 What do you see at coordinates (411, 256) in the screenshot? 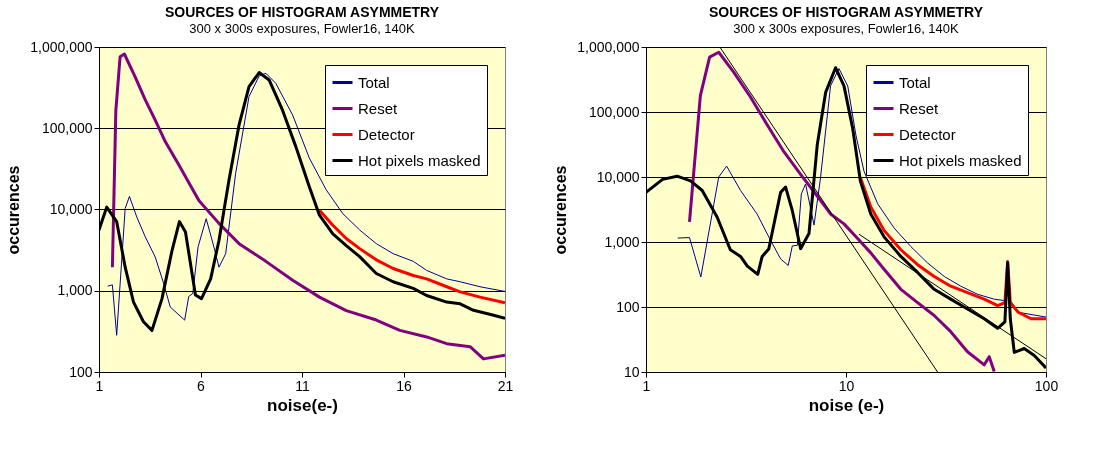
I see `line-series` at bounding box center [411, 256].